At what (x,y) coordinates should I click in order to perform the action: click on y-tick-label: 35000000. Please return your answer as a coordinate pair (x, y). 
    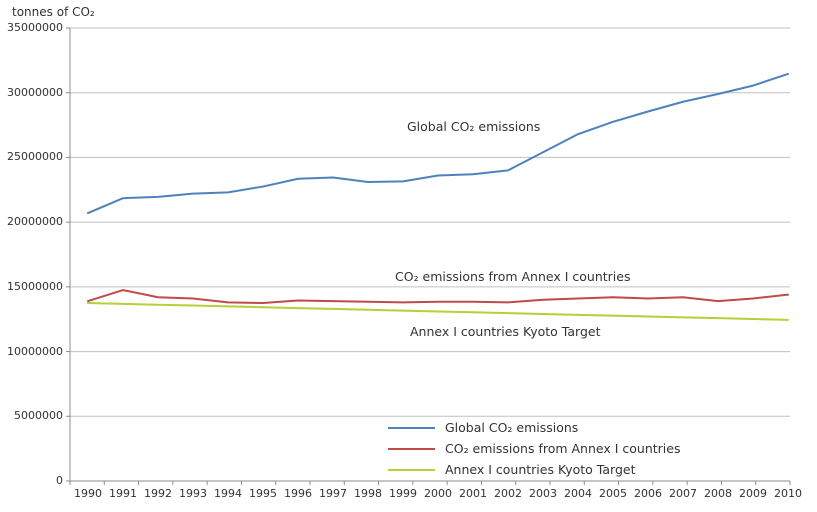
    Looking at the image, I should click on (35, 27).